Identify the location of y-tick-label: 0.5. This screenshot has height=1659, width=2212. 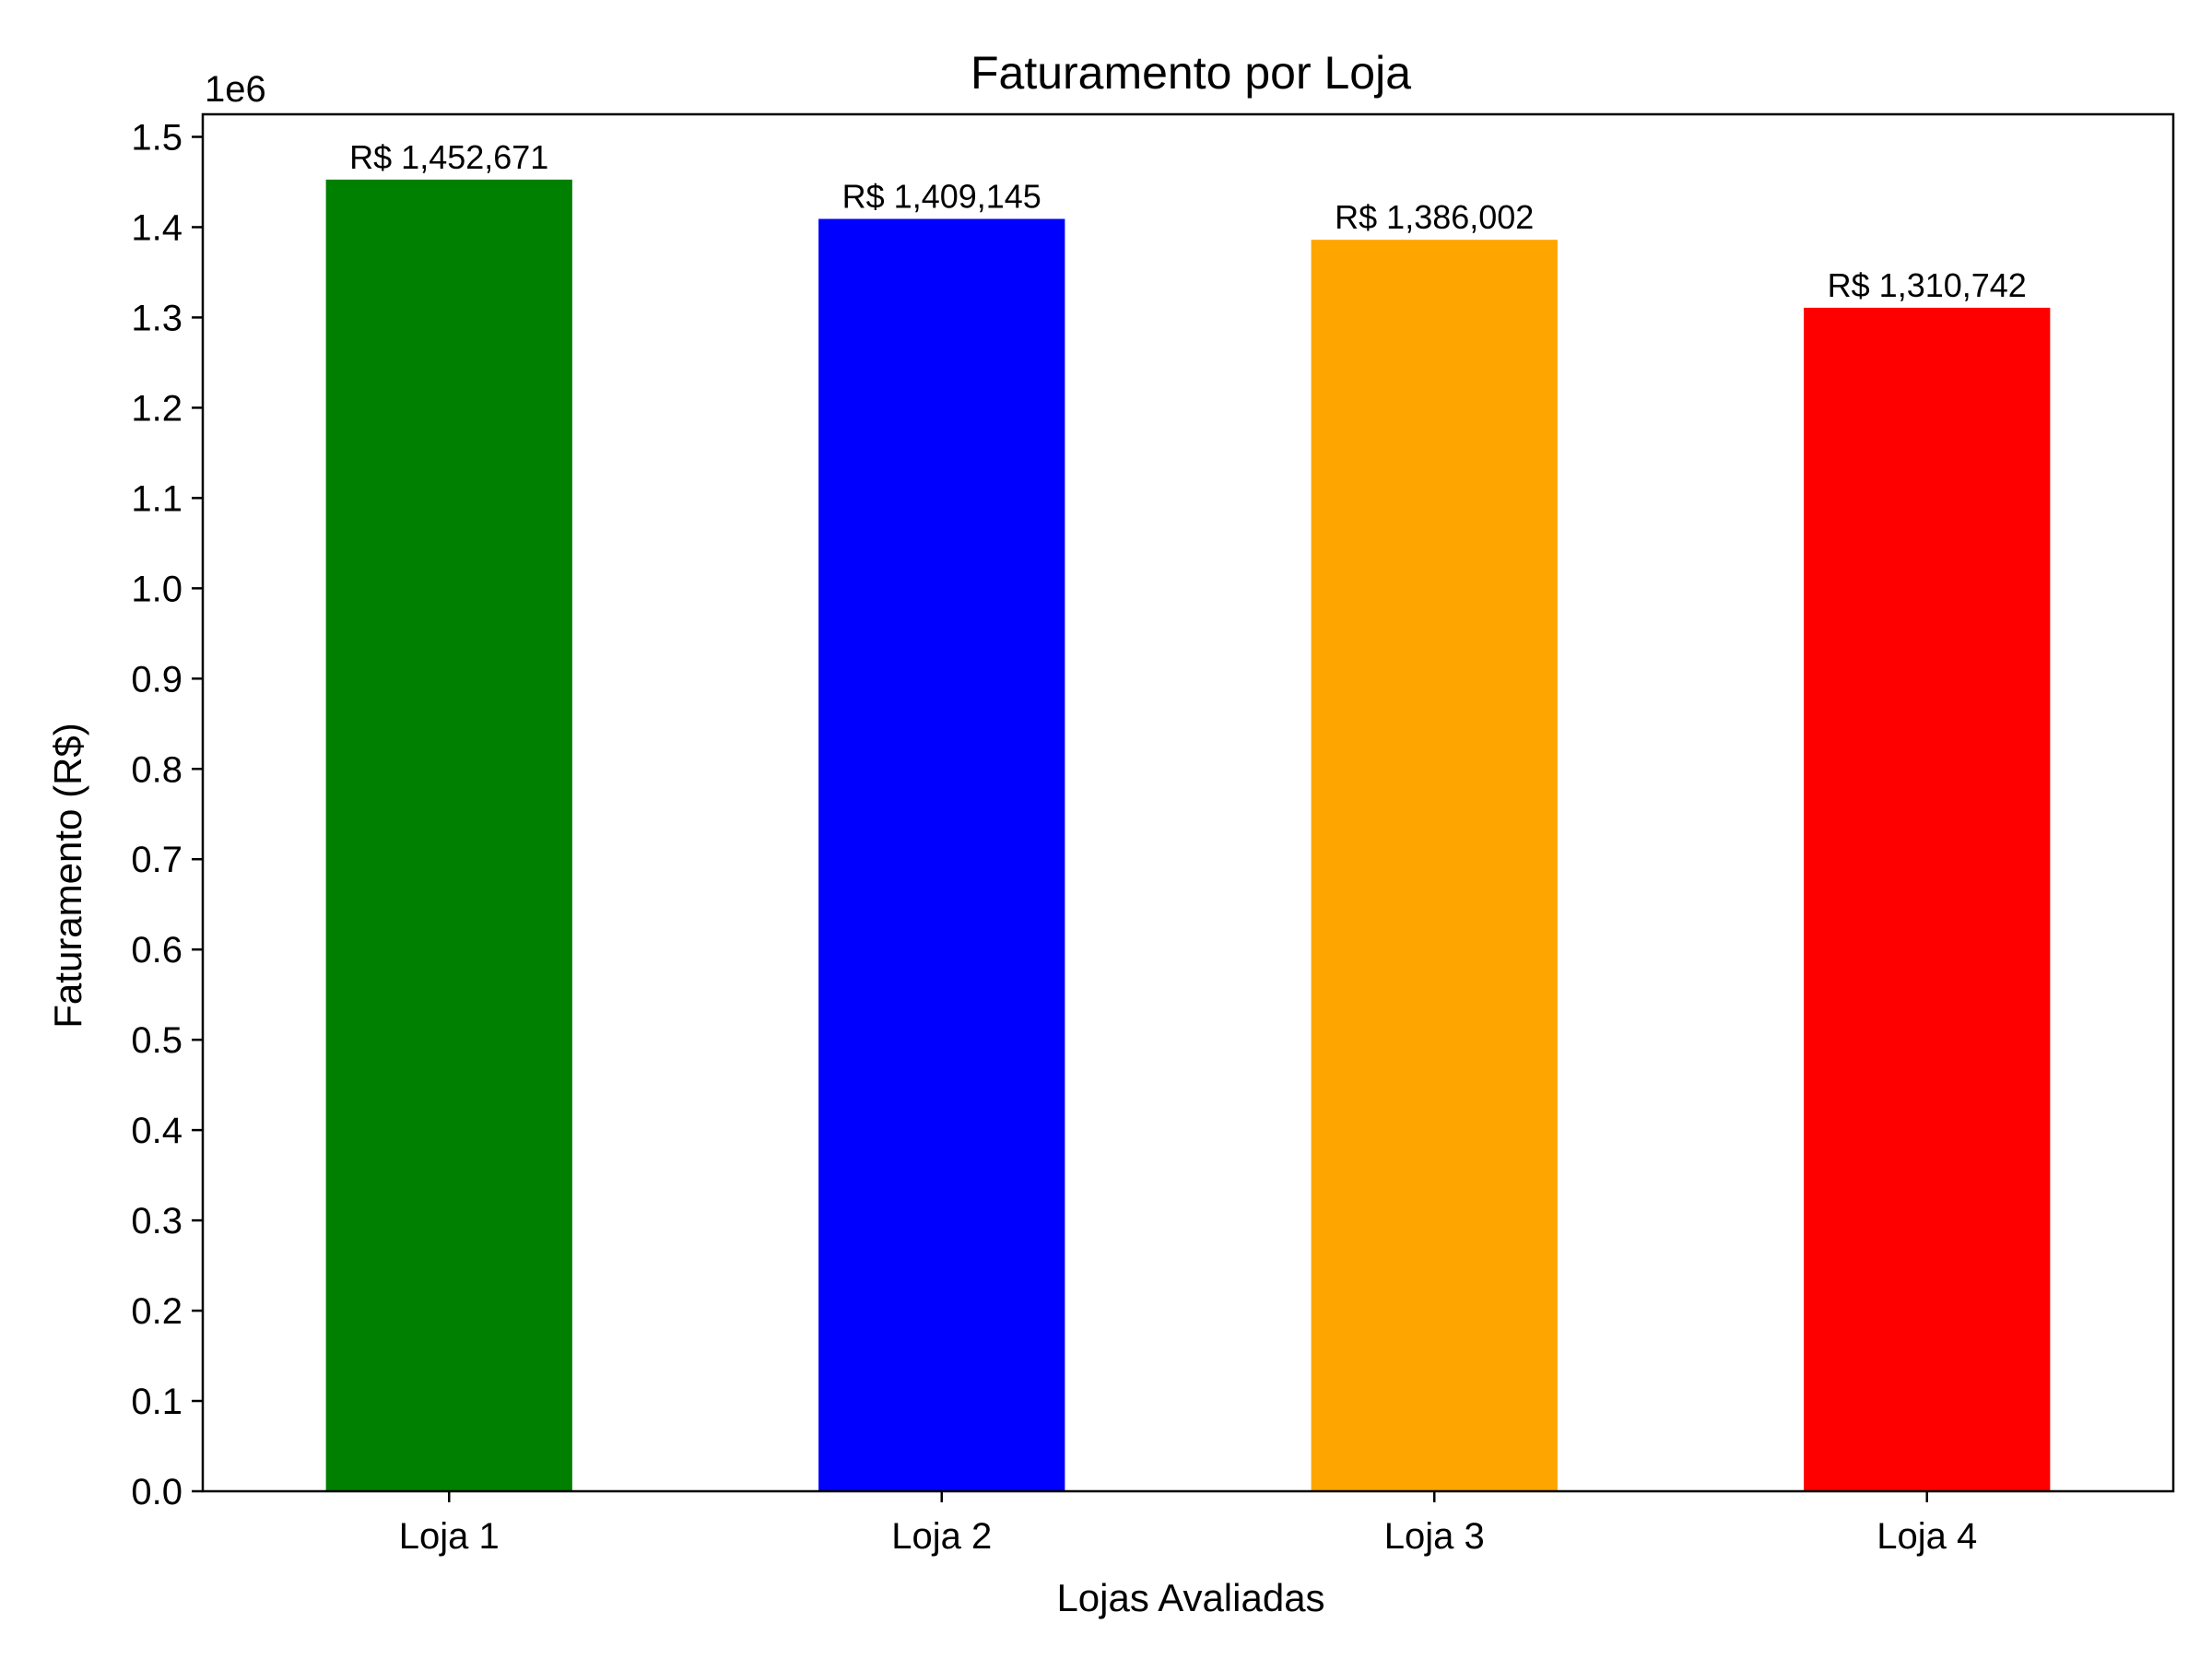
(156, 1040).